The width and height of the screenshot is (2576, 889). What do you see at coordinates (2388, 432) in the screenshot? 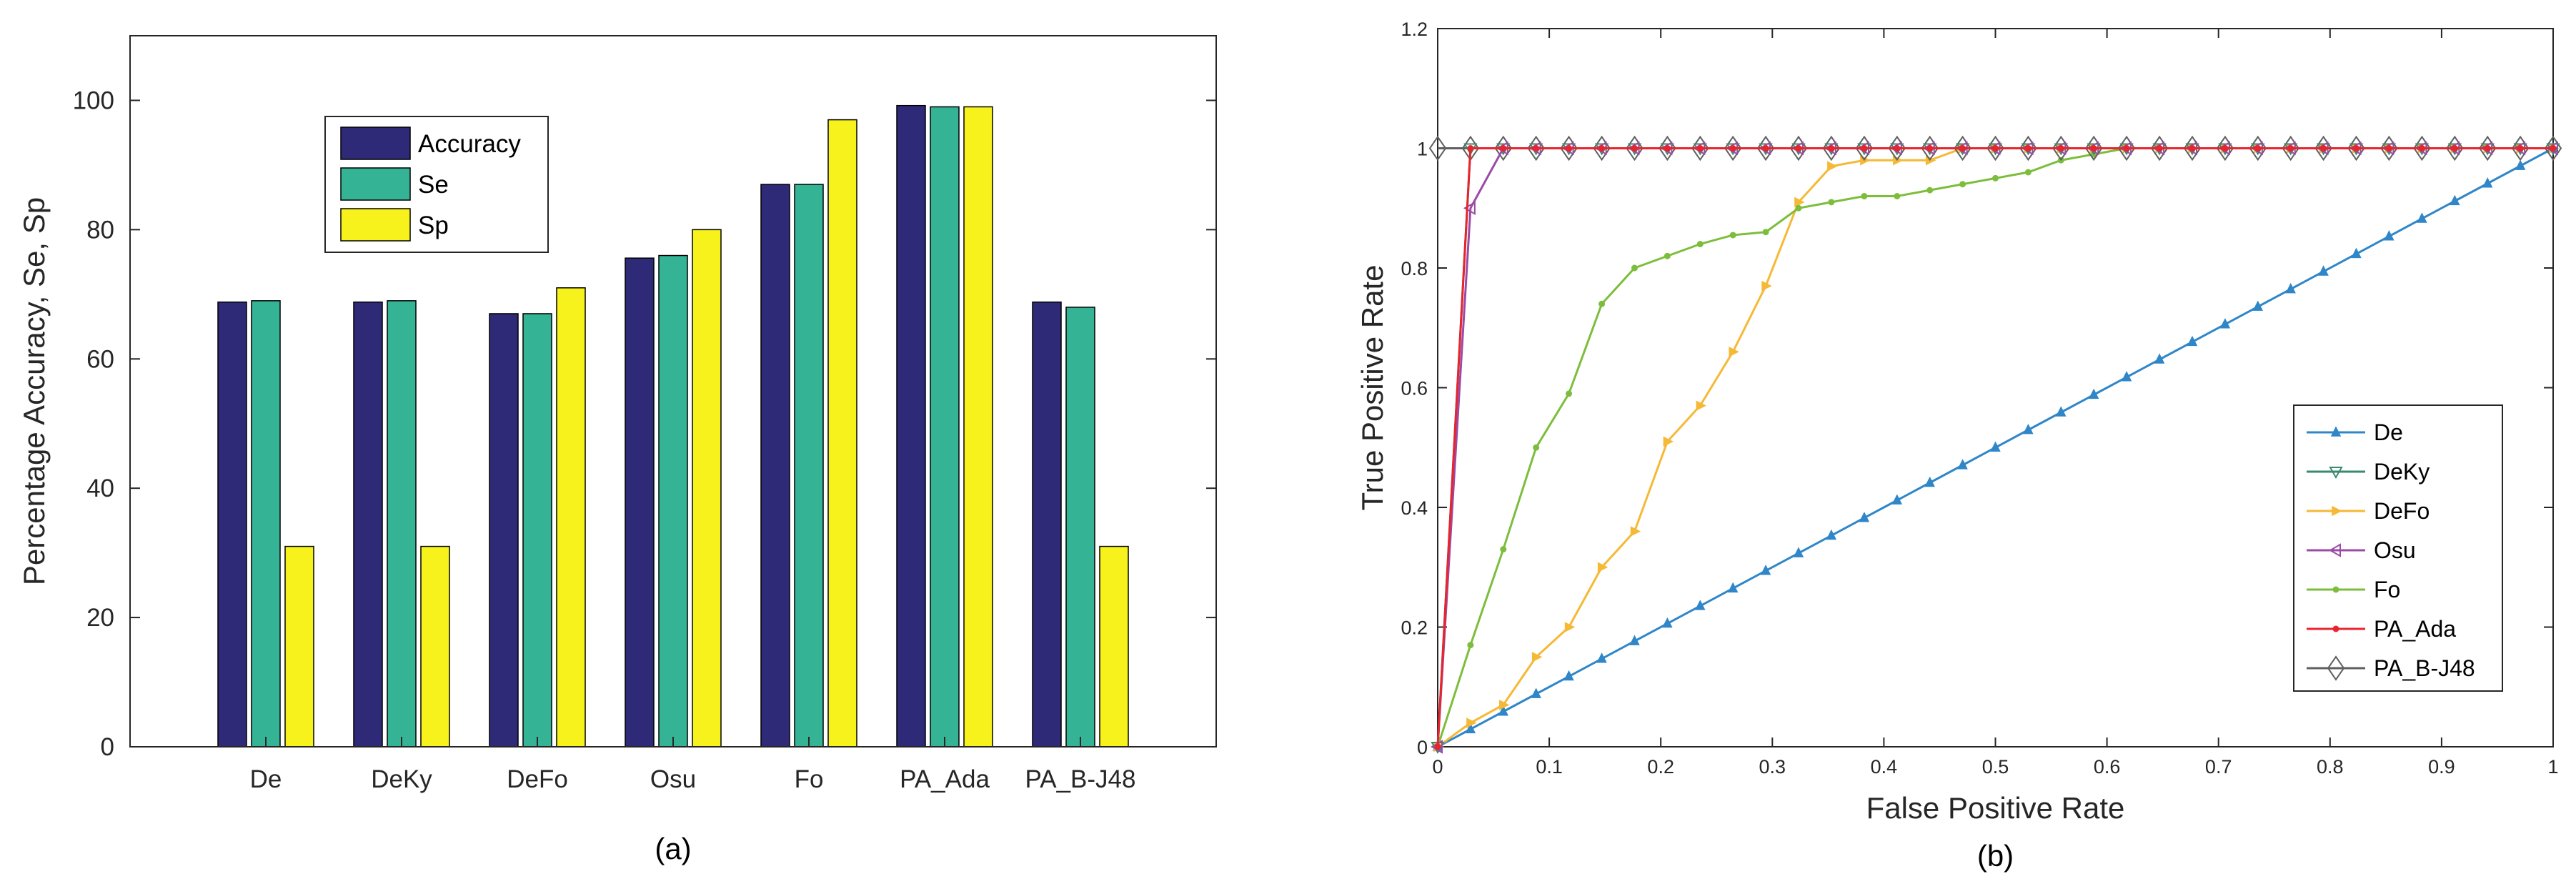
I see `roc-legend-label: De` at bounding box center [2388, 432].